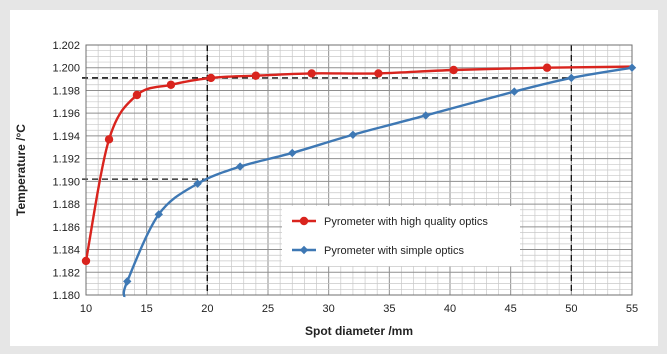 This screenshot has height=354, width=667. Describe the element at coordinates (66, 137) in the screenshot. I see `y-tick-label: 1.194` at that location.